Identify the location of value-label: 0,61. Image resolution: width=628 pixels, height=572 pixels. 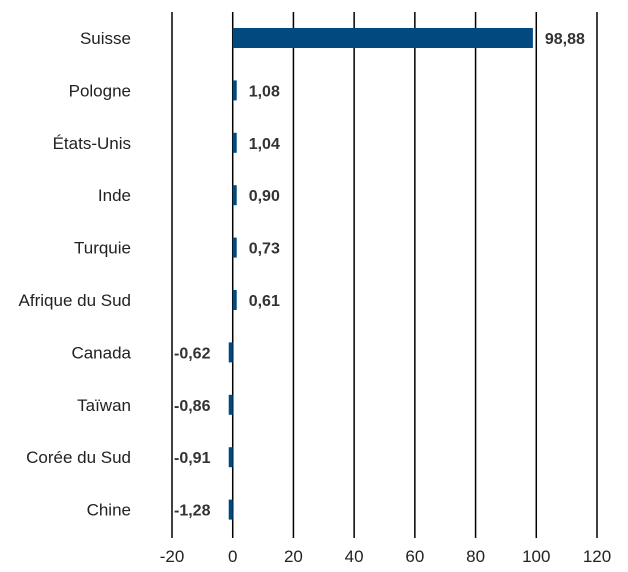
(264, 301).